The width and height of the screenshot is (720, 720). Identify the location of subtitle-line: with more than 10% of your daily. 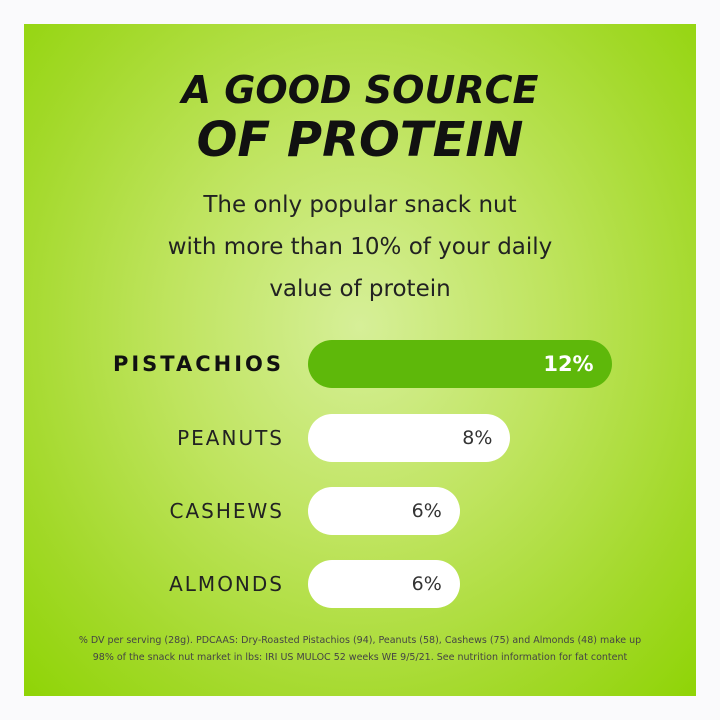
(360, 247).